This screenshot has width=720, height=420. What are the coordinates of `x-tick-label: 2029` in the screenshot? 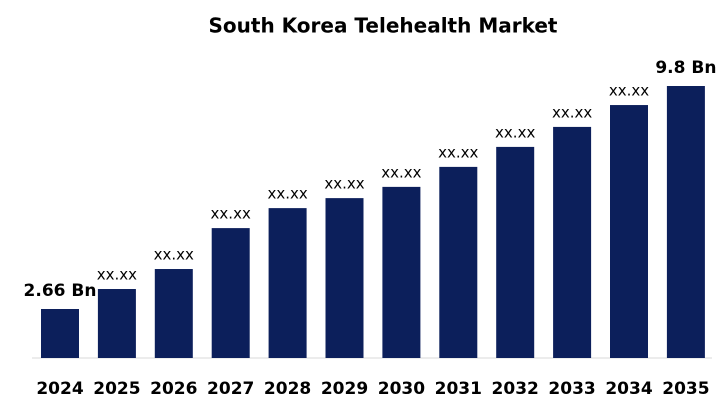 It's located at (344, 389).